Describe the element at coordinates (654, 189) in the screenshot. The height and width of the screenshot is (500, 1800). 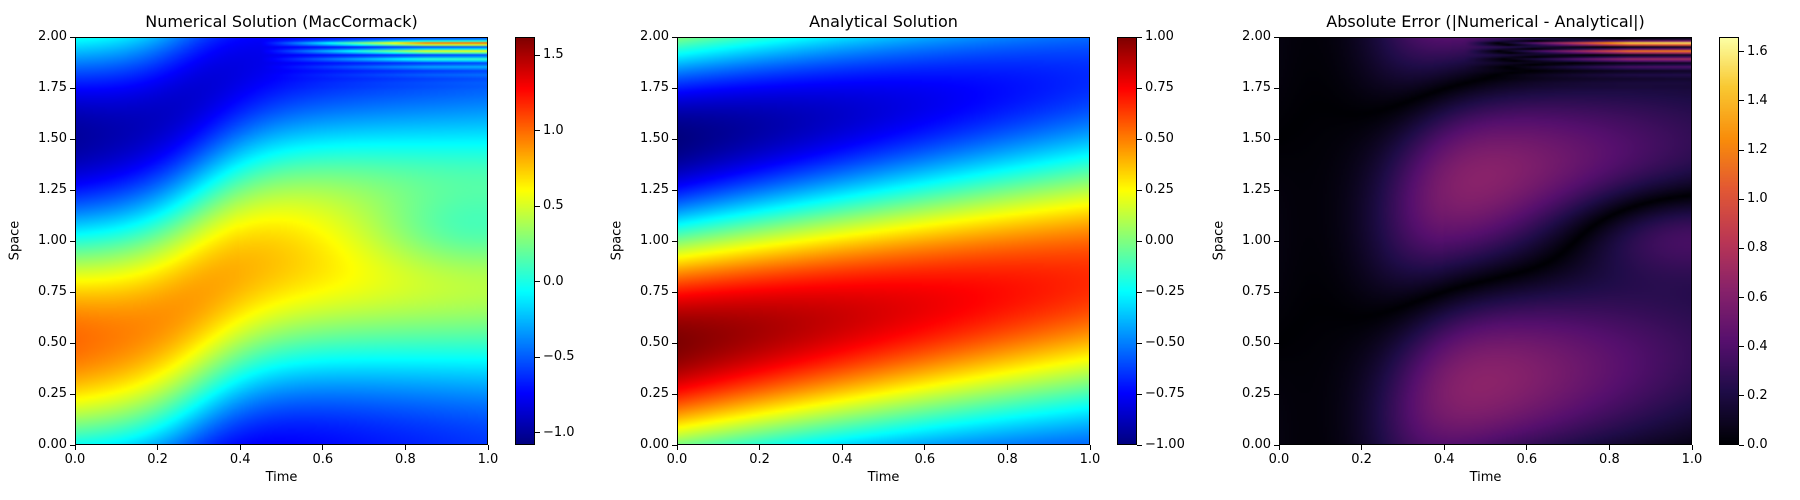
I see `y-tick-label: 1.25` at that location.